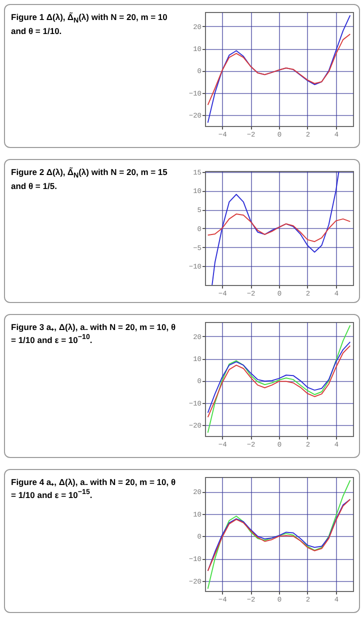  What do you see at coordinates (94, 489) in the screenshot?
I see `text: Figure 4 a₊, Δ(λ), a₋ with N = 20, m = 10, θ = 1/10 and ε = 10$^{−15}$.` at bounding box center [94, 489].